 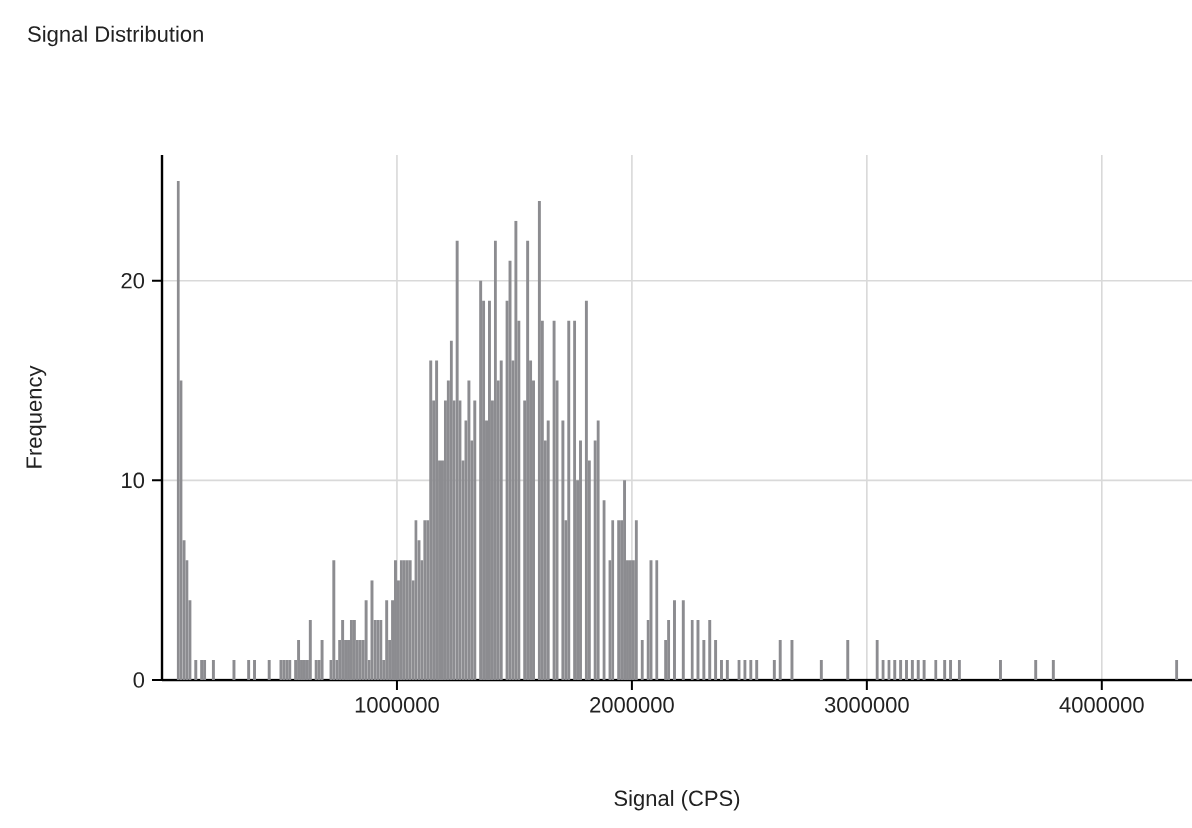 I want to click on x-tick-label: 4000000, so click(x=1101, y=705).